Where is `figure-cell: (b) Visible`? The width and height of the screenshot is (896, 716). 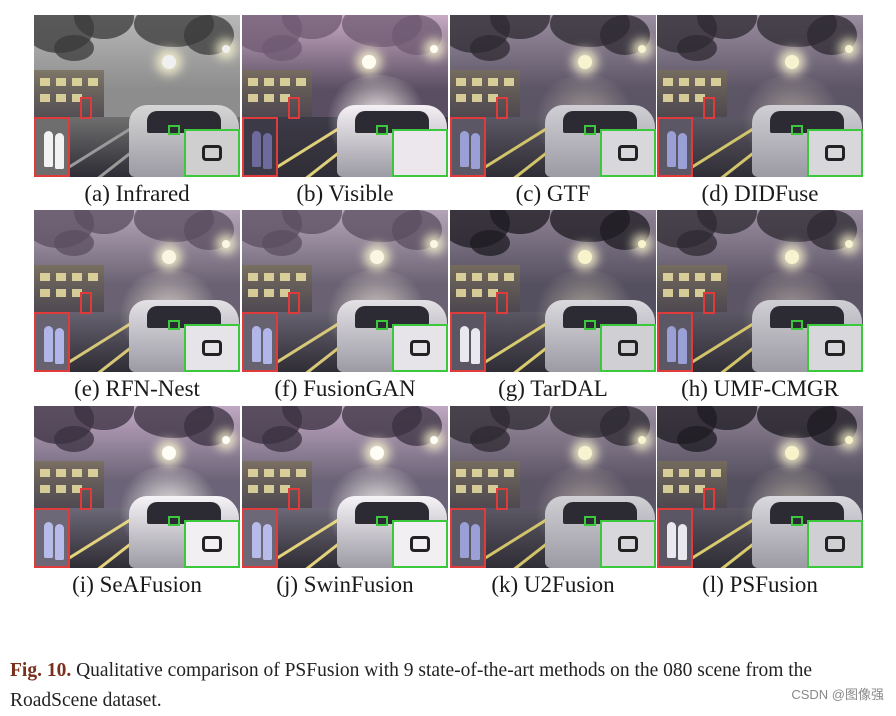
figure-cell: (b) Visible is located at coordinates (345, 113).